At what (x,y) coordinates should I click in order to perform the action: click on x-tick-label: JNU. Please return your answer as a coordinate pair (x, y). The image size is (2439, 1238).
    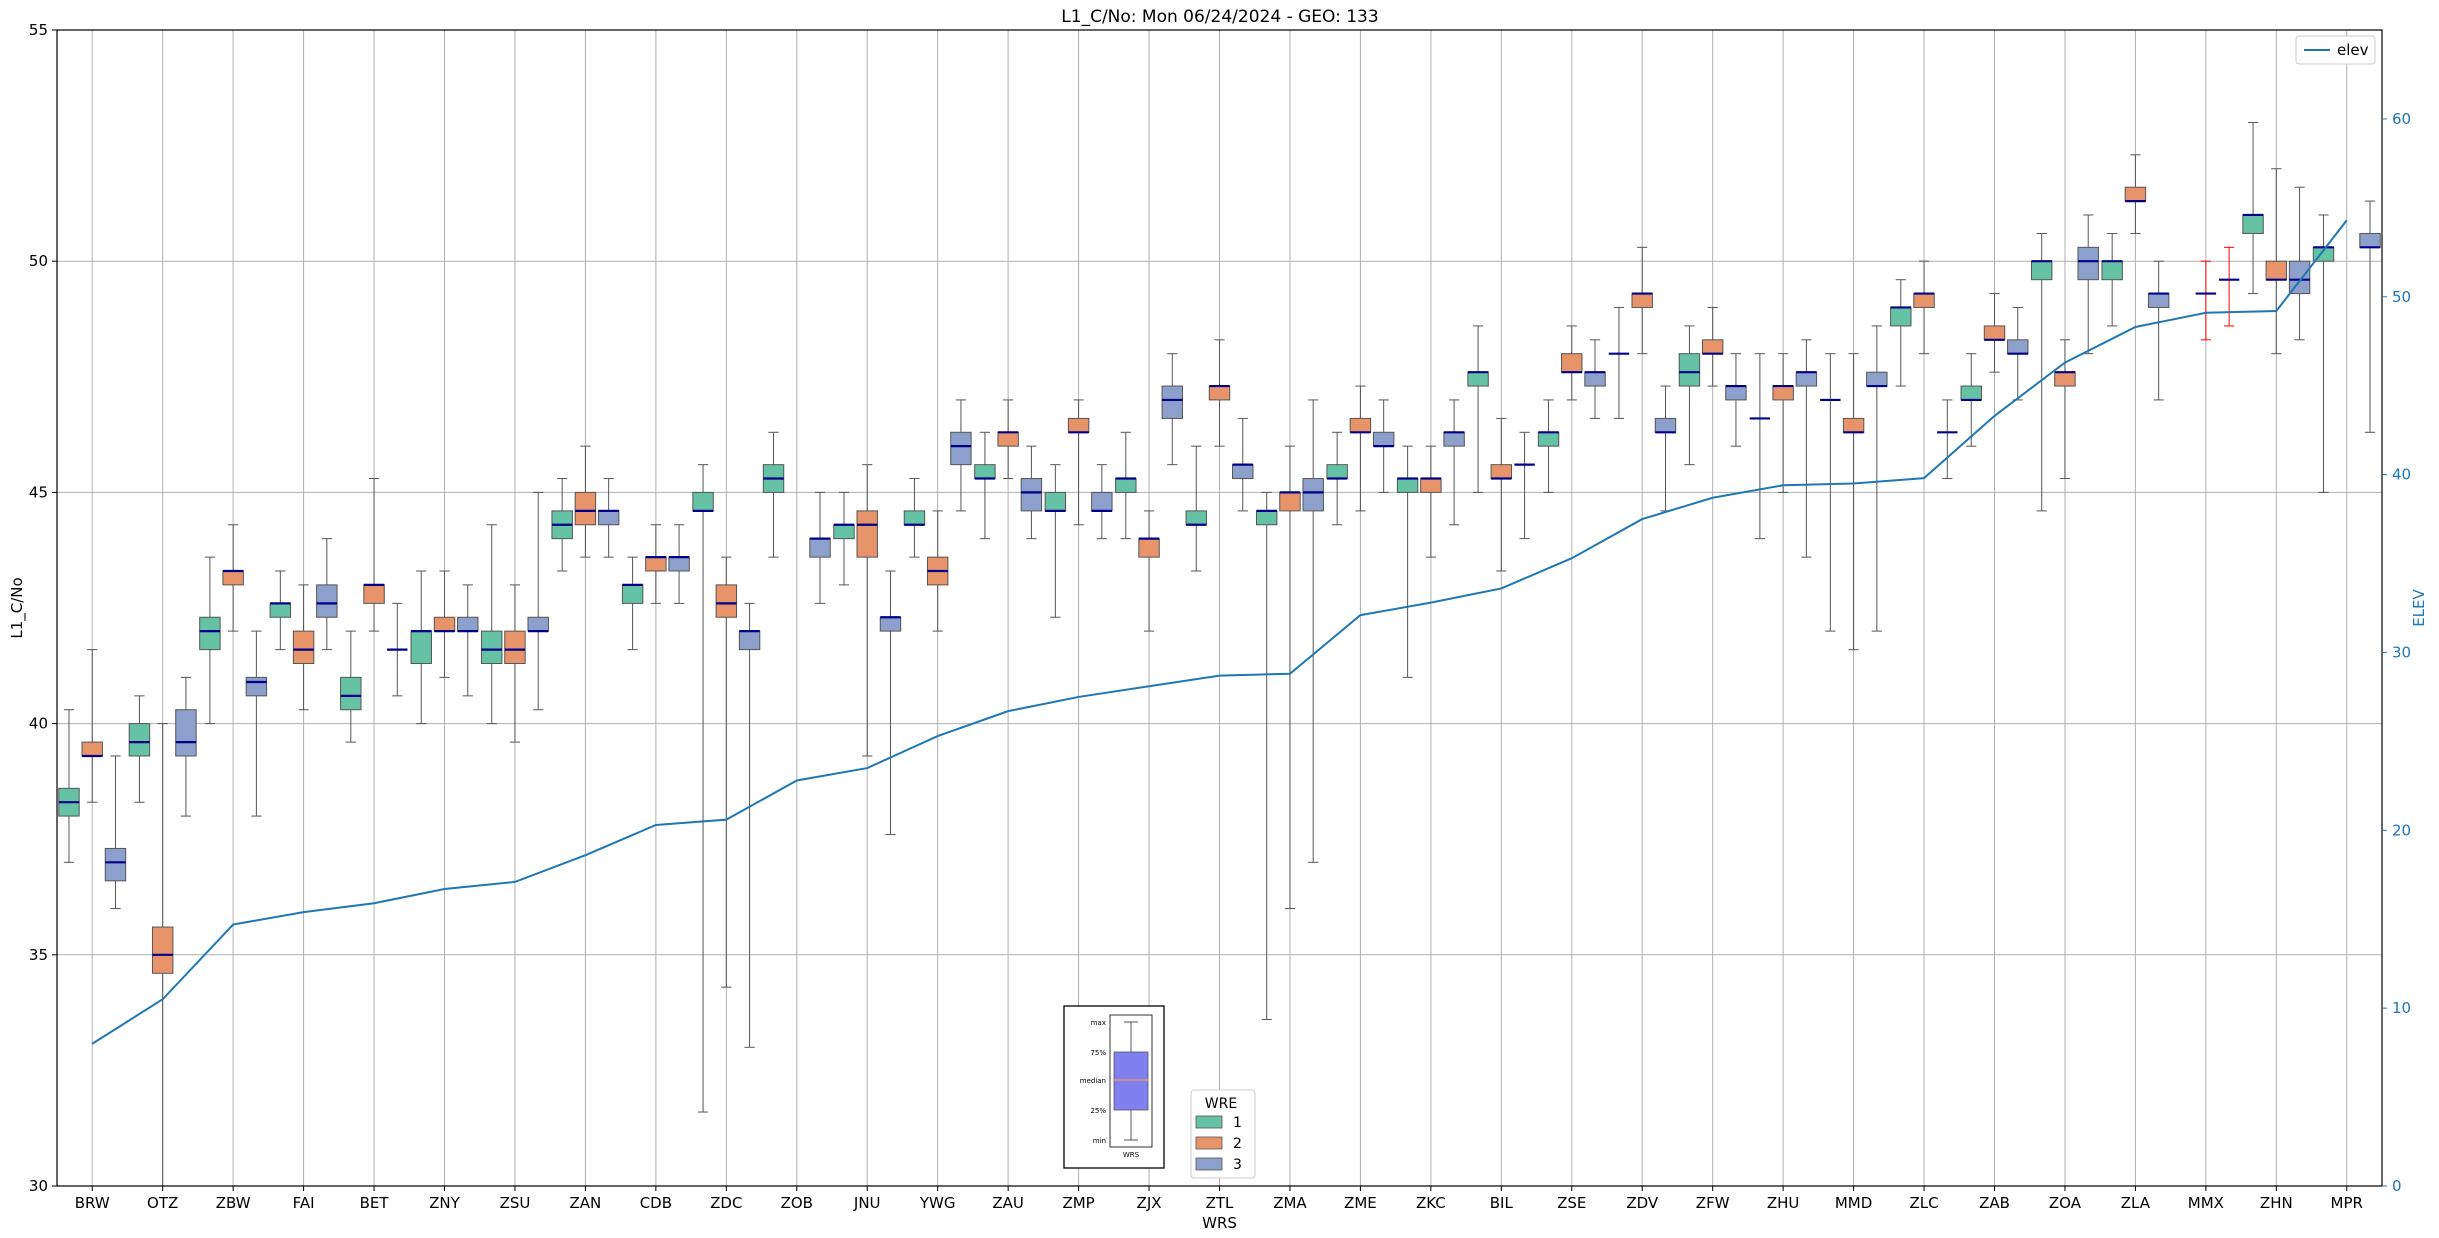
    Looking at the image, I should click on (867, 1203).